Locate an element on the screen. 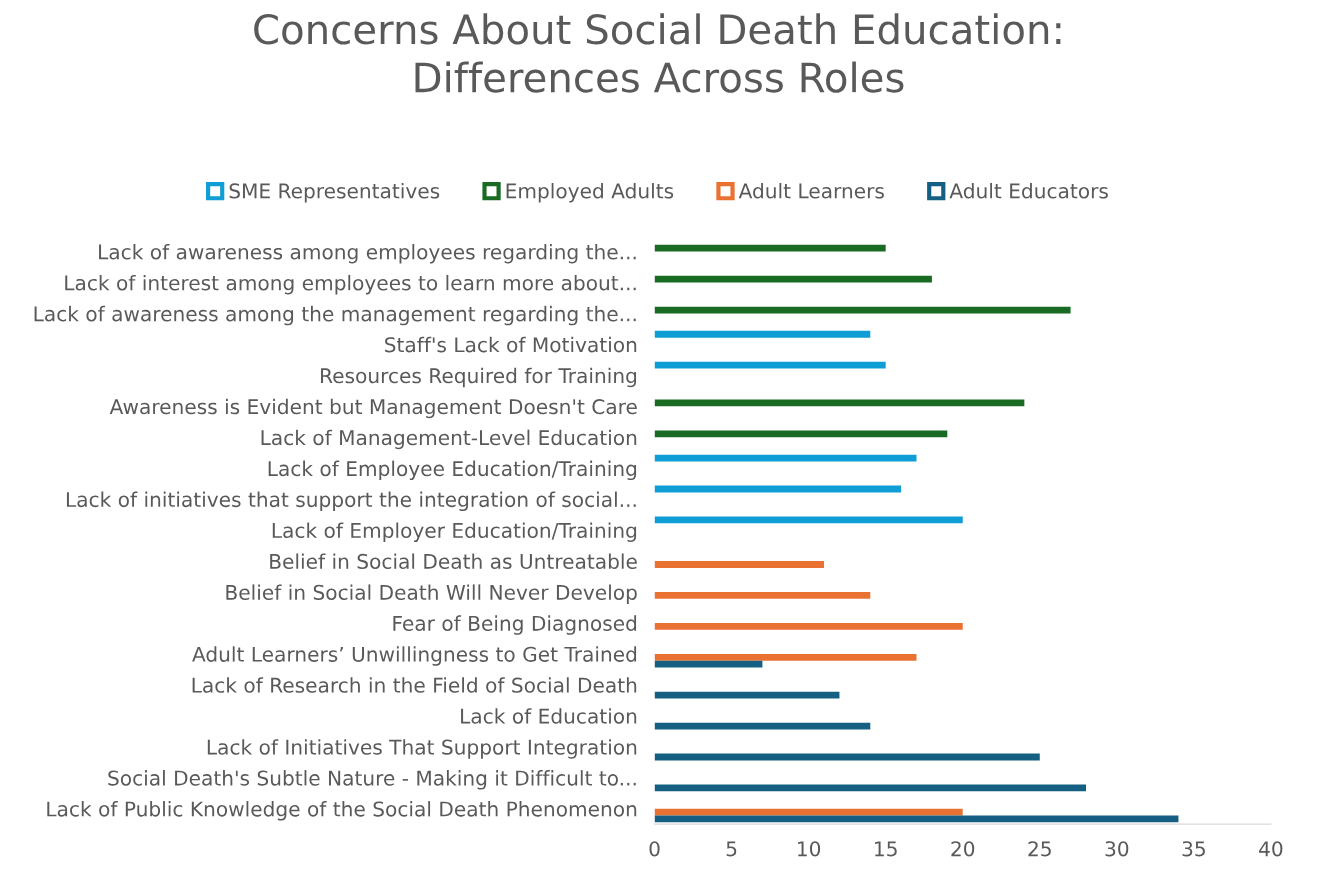 This screenshot has height=891, width=1317. y-tick-label: Lack of Initiatives That Support Integration is located at coordinates (422, 749).